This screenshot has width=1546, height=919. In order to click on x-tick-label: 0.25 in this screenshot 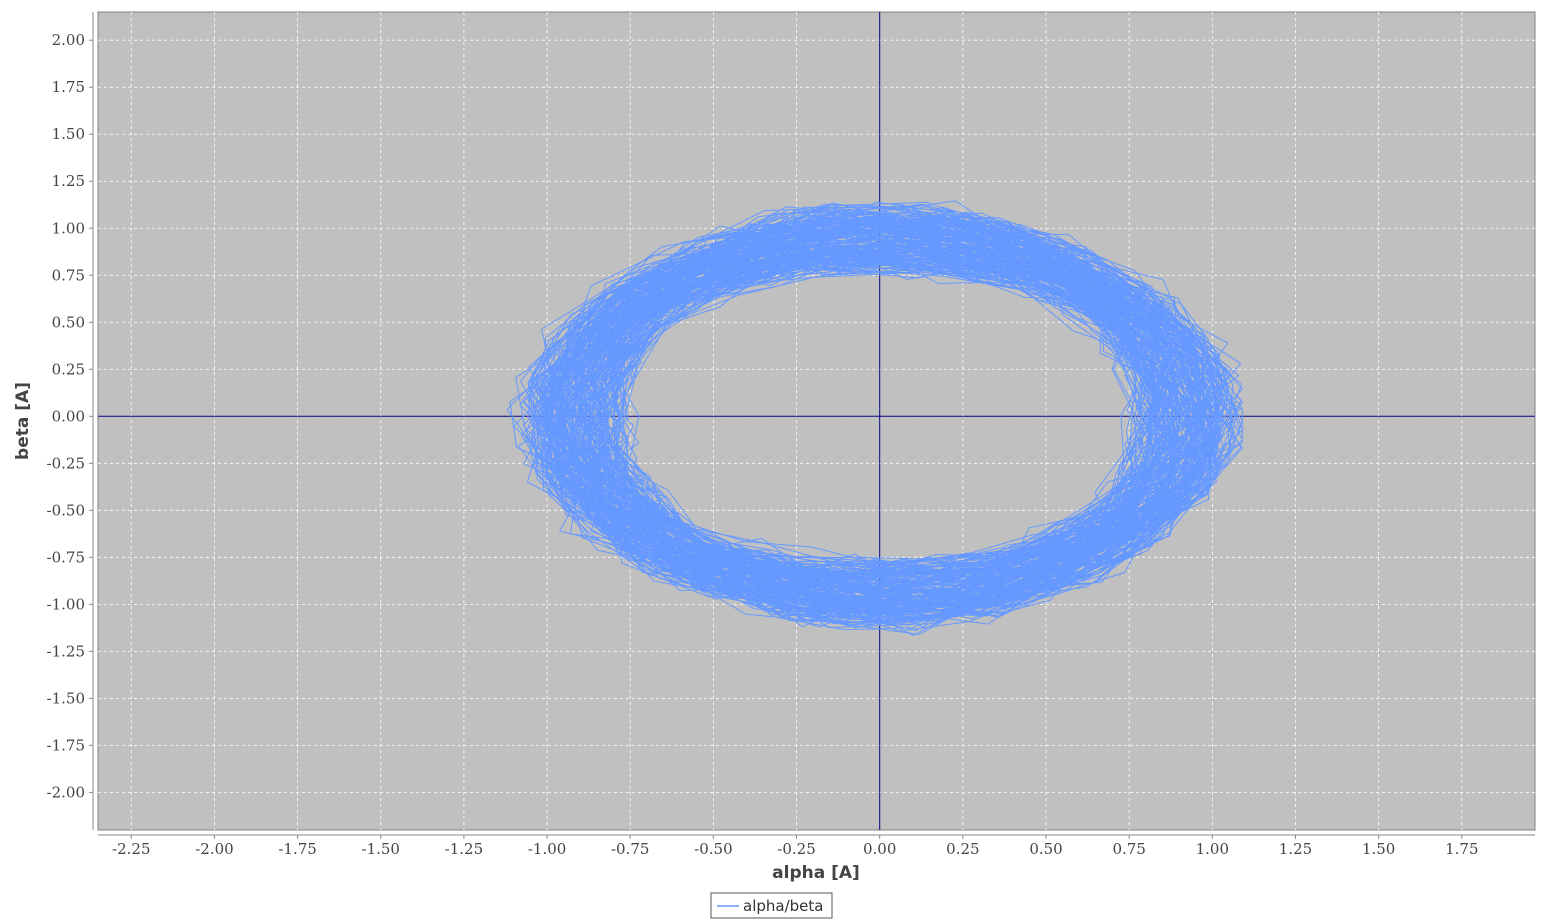, I will do `click(962, 849)`.